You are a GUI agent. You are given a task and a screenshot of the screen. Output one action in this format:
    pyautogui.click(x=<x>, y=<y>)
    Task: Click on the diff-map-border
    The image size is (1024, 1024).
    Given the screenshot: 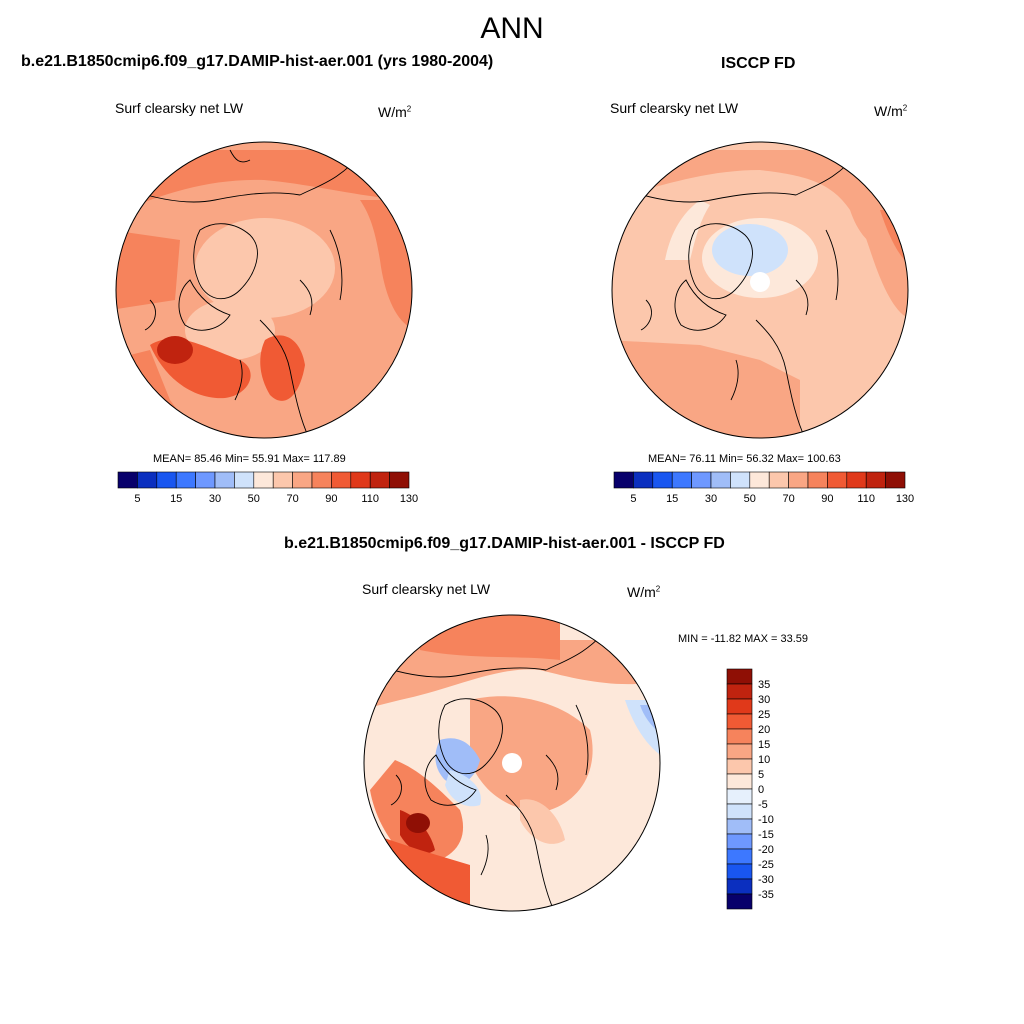 What is the action you would take?
    pyautogui.click(x=512, y=763)
    